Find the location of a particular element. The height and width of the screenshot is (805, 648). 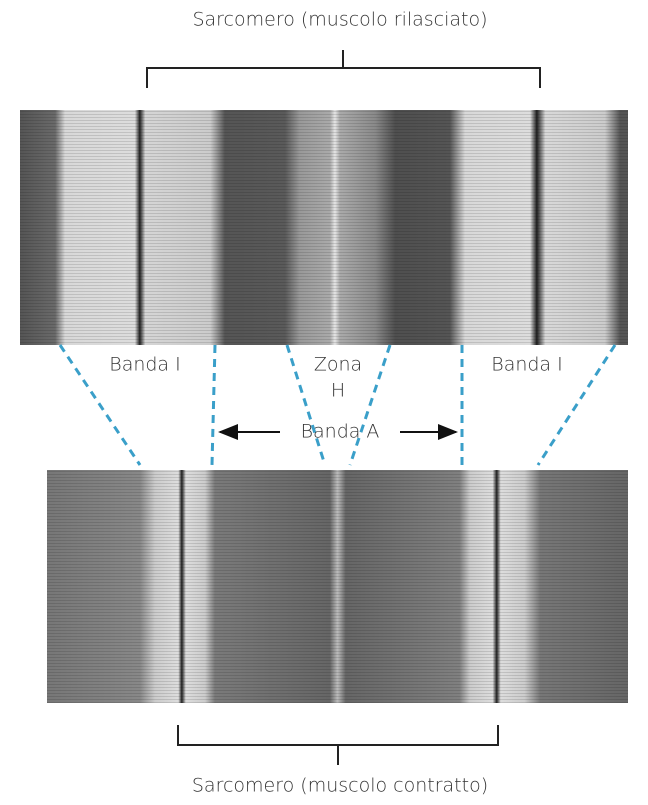

label-banda-a: Banda A is located at coordinates (340, 432).